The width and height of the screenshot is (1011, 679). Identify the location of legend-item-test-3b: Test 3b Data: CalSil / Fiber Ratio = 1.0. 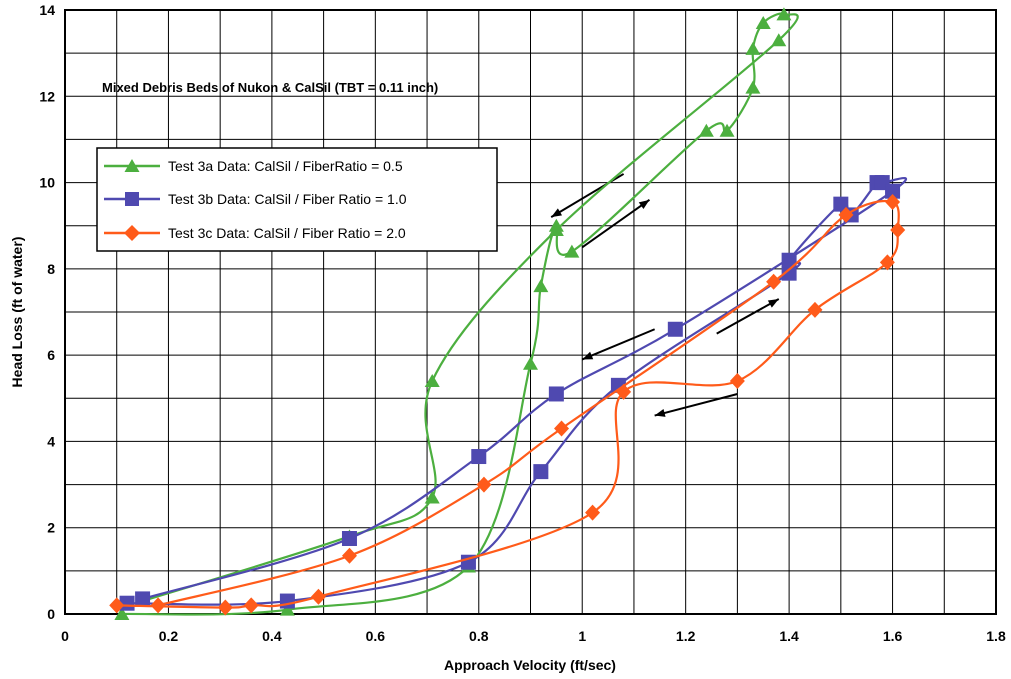
(255, 199).